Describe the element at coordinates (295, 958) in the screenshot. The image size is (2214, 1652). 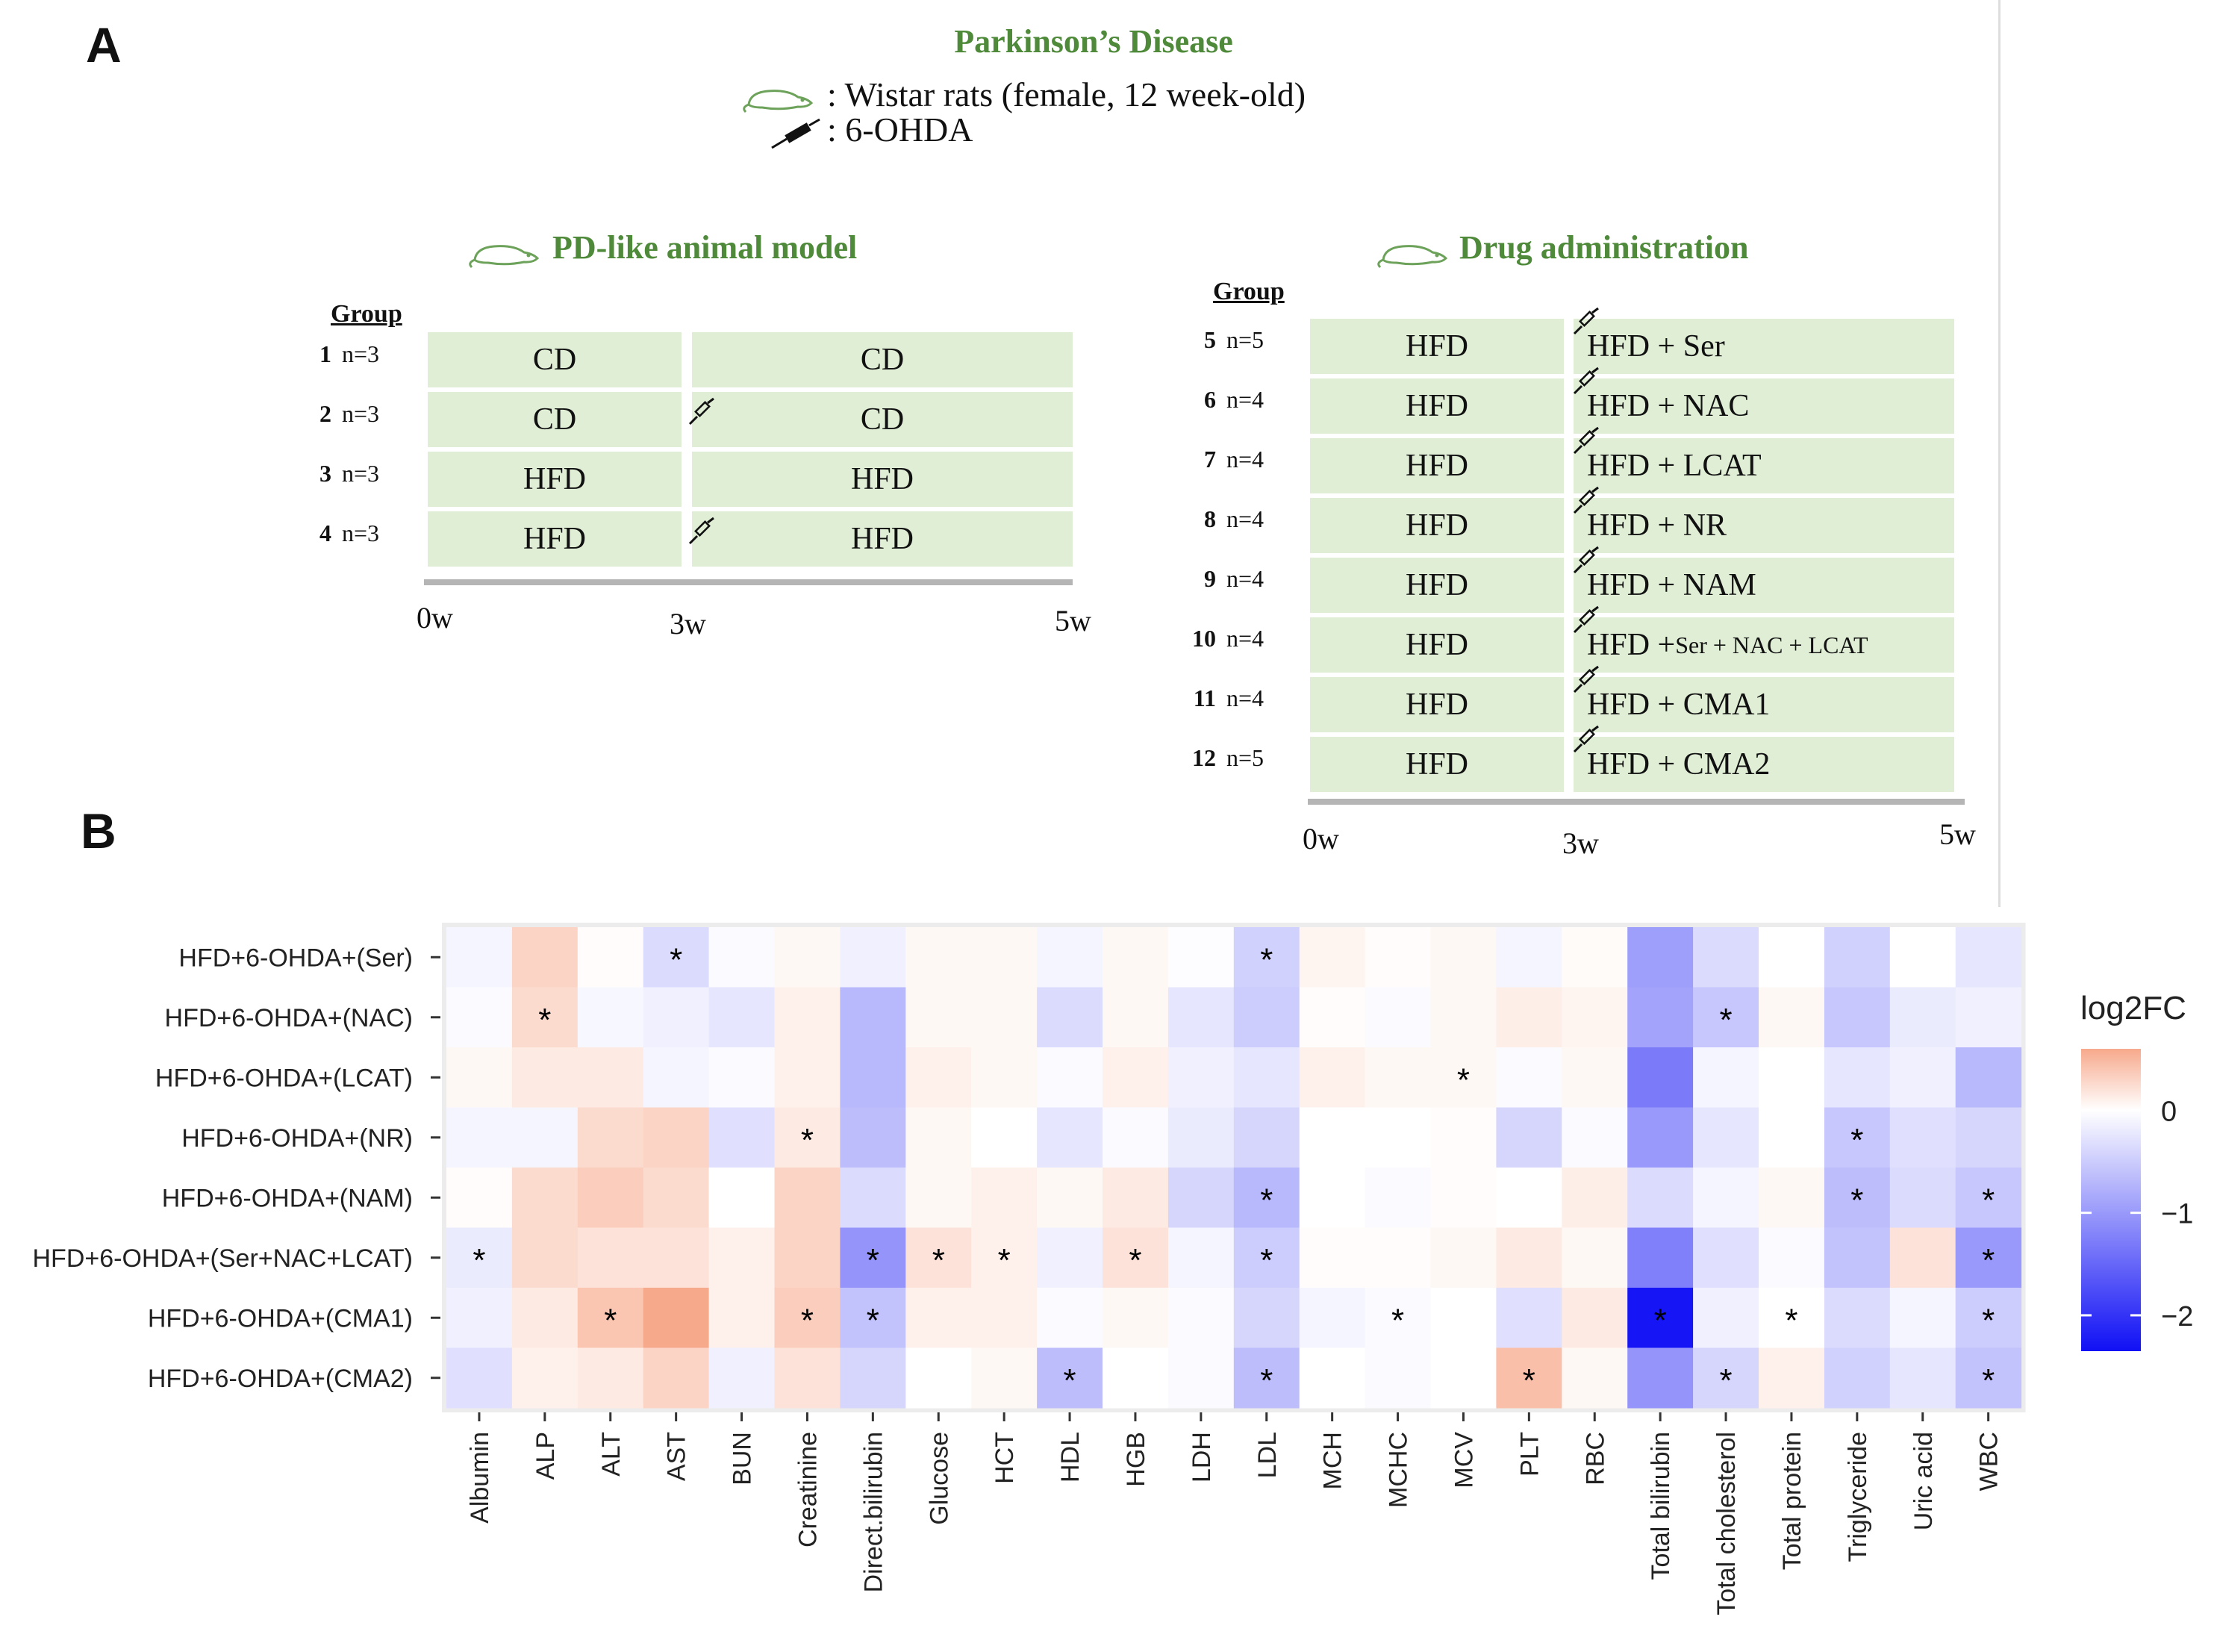
I see `row-label: HFD+6-OHDA+(Ser)` at that location.